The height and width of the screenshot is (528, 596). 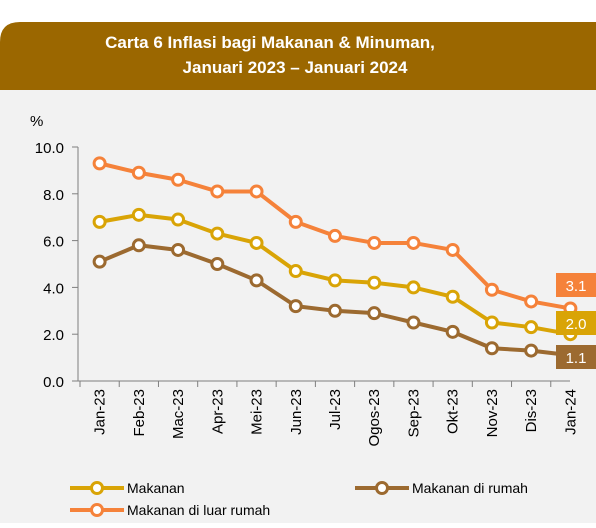 I want to click on value-label: 3.1, so click(x=576, y=286).